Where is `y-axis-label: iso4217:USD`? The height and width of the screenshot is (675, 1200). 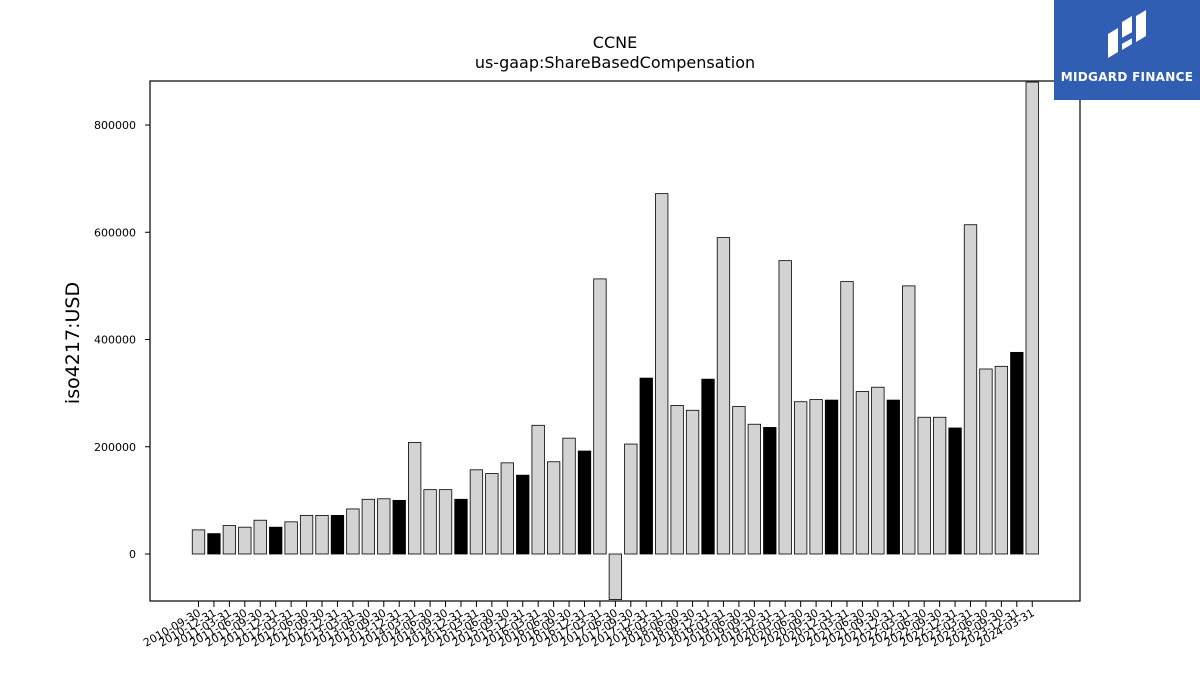
y-axis-label: iso4217:USD is located at coordinates (73, 343).